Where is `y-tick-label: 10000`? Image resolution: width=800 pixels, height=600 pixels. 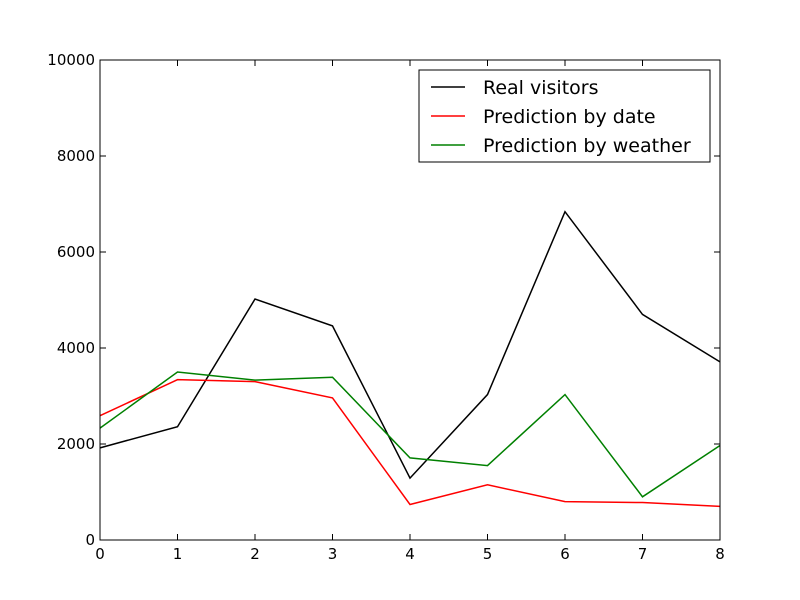
y-tick-label: 10000 is located at coordinates (71, 60).